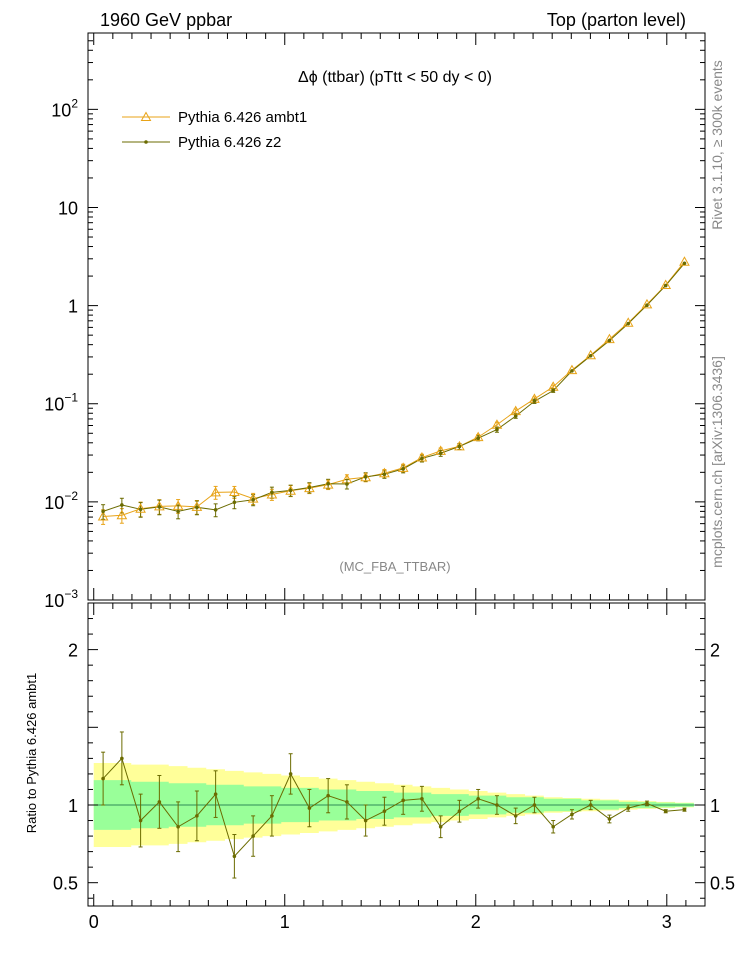 Image resolution: width=746 pixels, height=972 pixels. What do you see at coordinates (73, 307) in the screenshot?
I see `y-tick-label: 1` at bounding box center [73, 307].